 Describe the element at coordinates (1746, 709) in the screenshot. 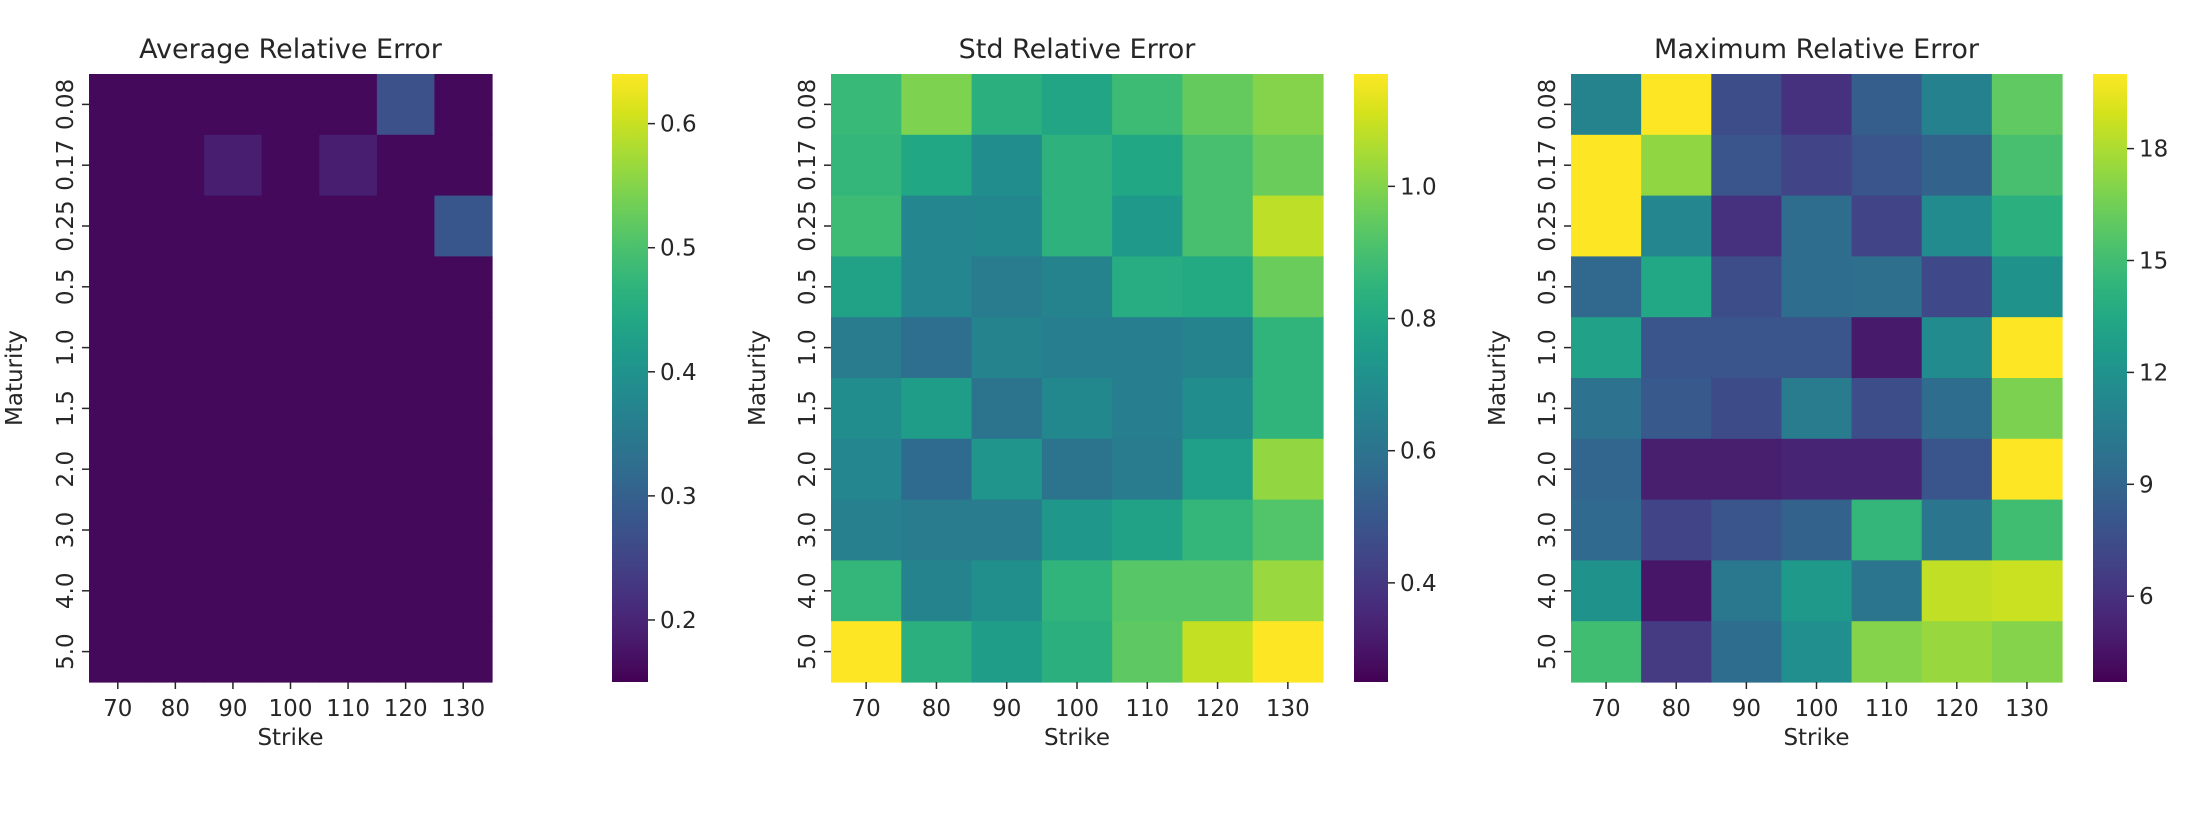

I see `x-tick-label: 90` at that location.